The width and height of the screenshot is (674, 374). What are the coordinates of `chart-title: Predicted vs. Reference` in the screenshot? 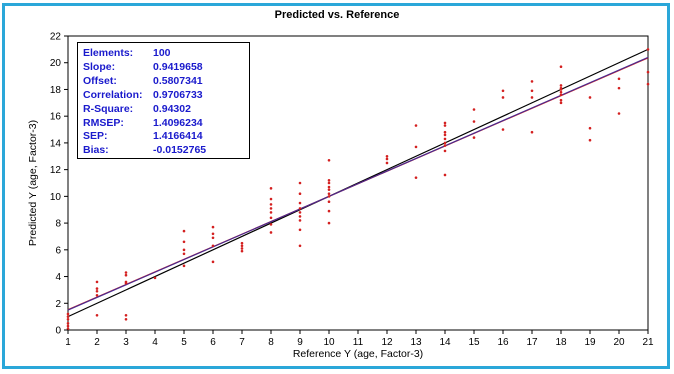 It's located at (337, 15).